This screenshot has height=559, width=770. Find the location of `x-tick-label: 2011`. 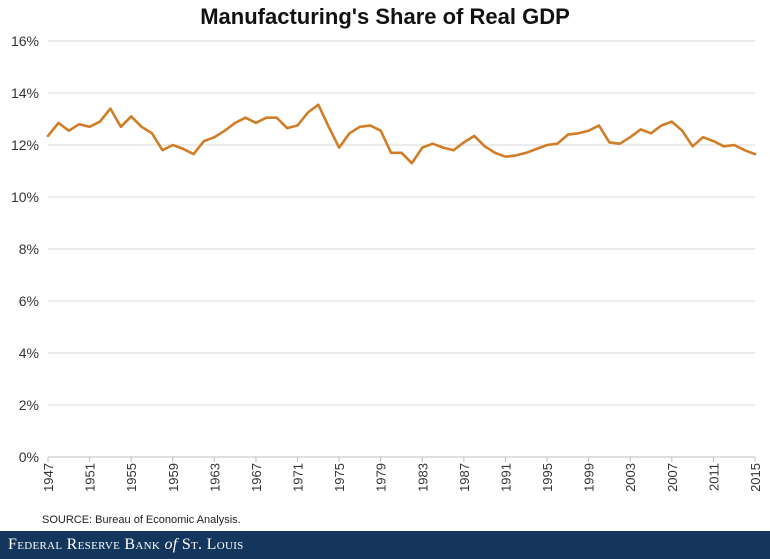

x-tick-label: 2011 is located at coordinates (713, 477).